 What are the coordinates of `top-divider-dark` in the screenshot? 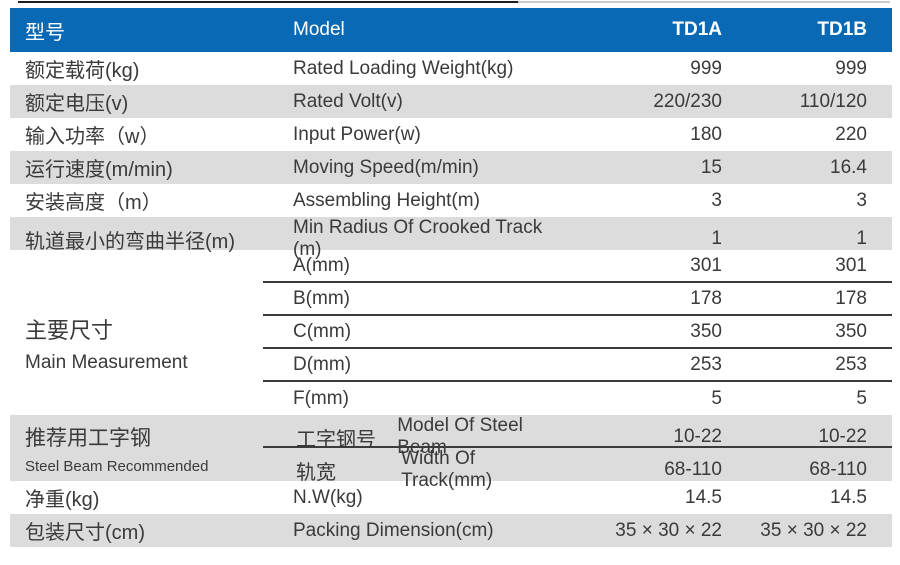 It's located at (268, 2).